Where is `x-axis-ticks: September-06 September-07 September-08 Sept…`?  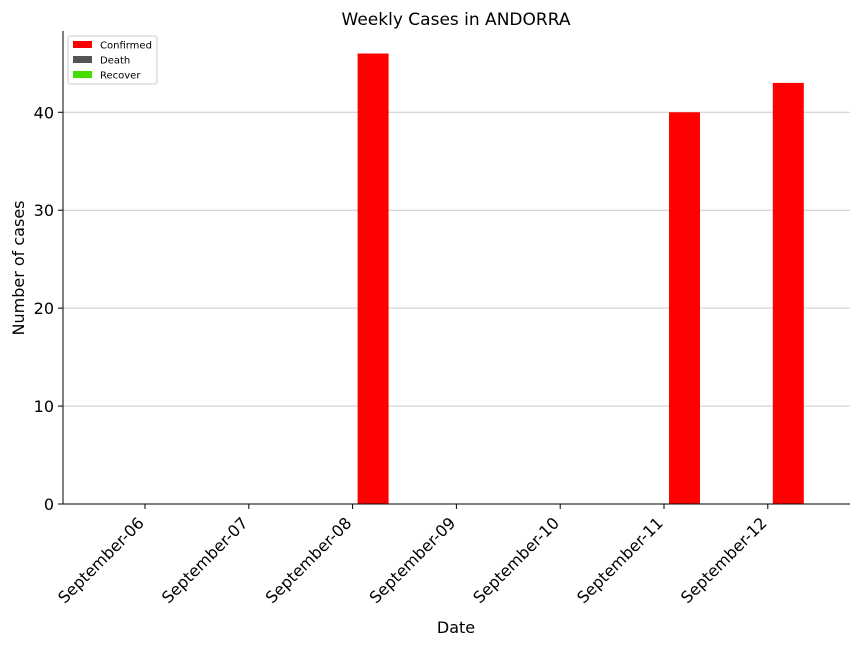
x-axis-ticks: September-06 September-07 September-08 Sept… is located at coordinates (412, 555).